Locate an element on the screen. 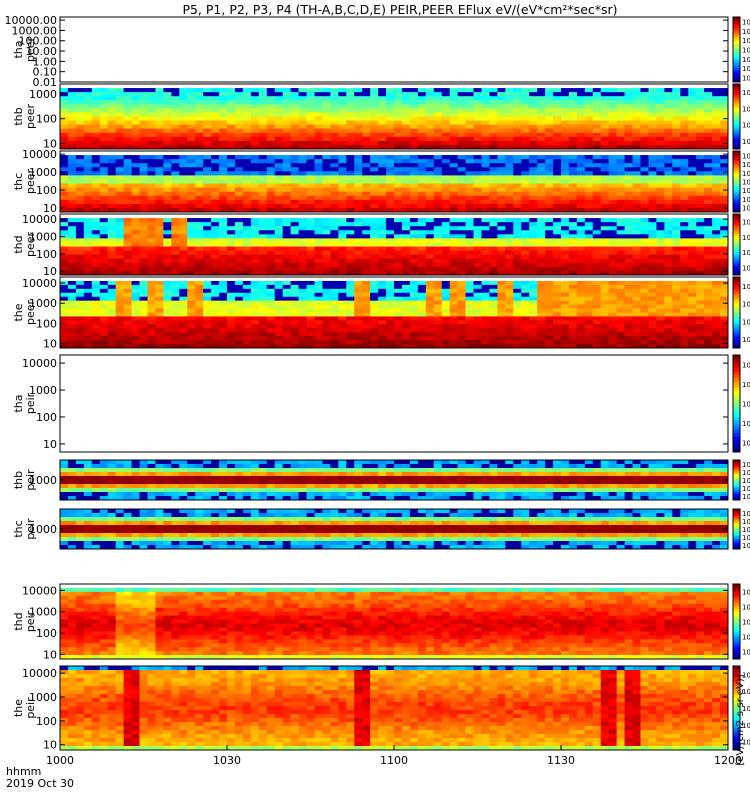  colorbar-tick-label: 10⁸ is located at coordinates (746, 156).